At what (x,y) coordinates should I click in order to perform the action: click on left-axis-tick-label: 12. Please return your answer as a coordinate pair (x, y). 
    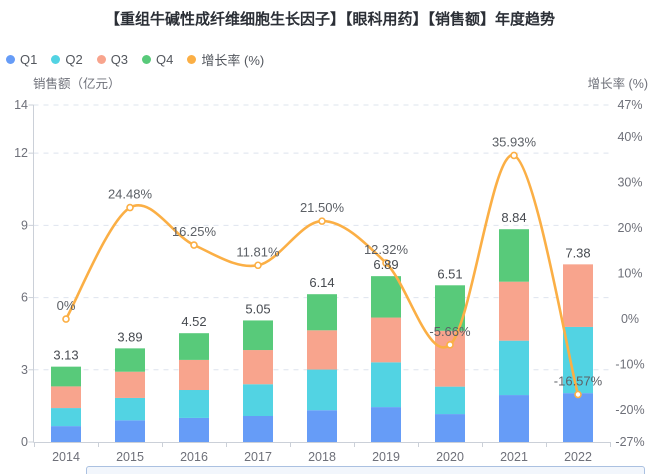
    Looking at the image, I should click on (21, 153).